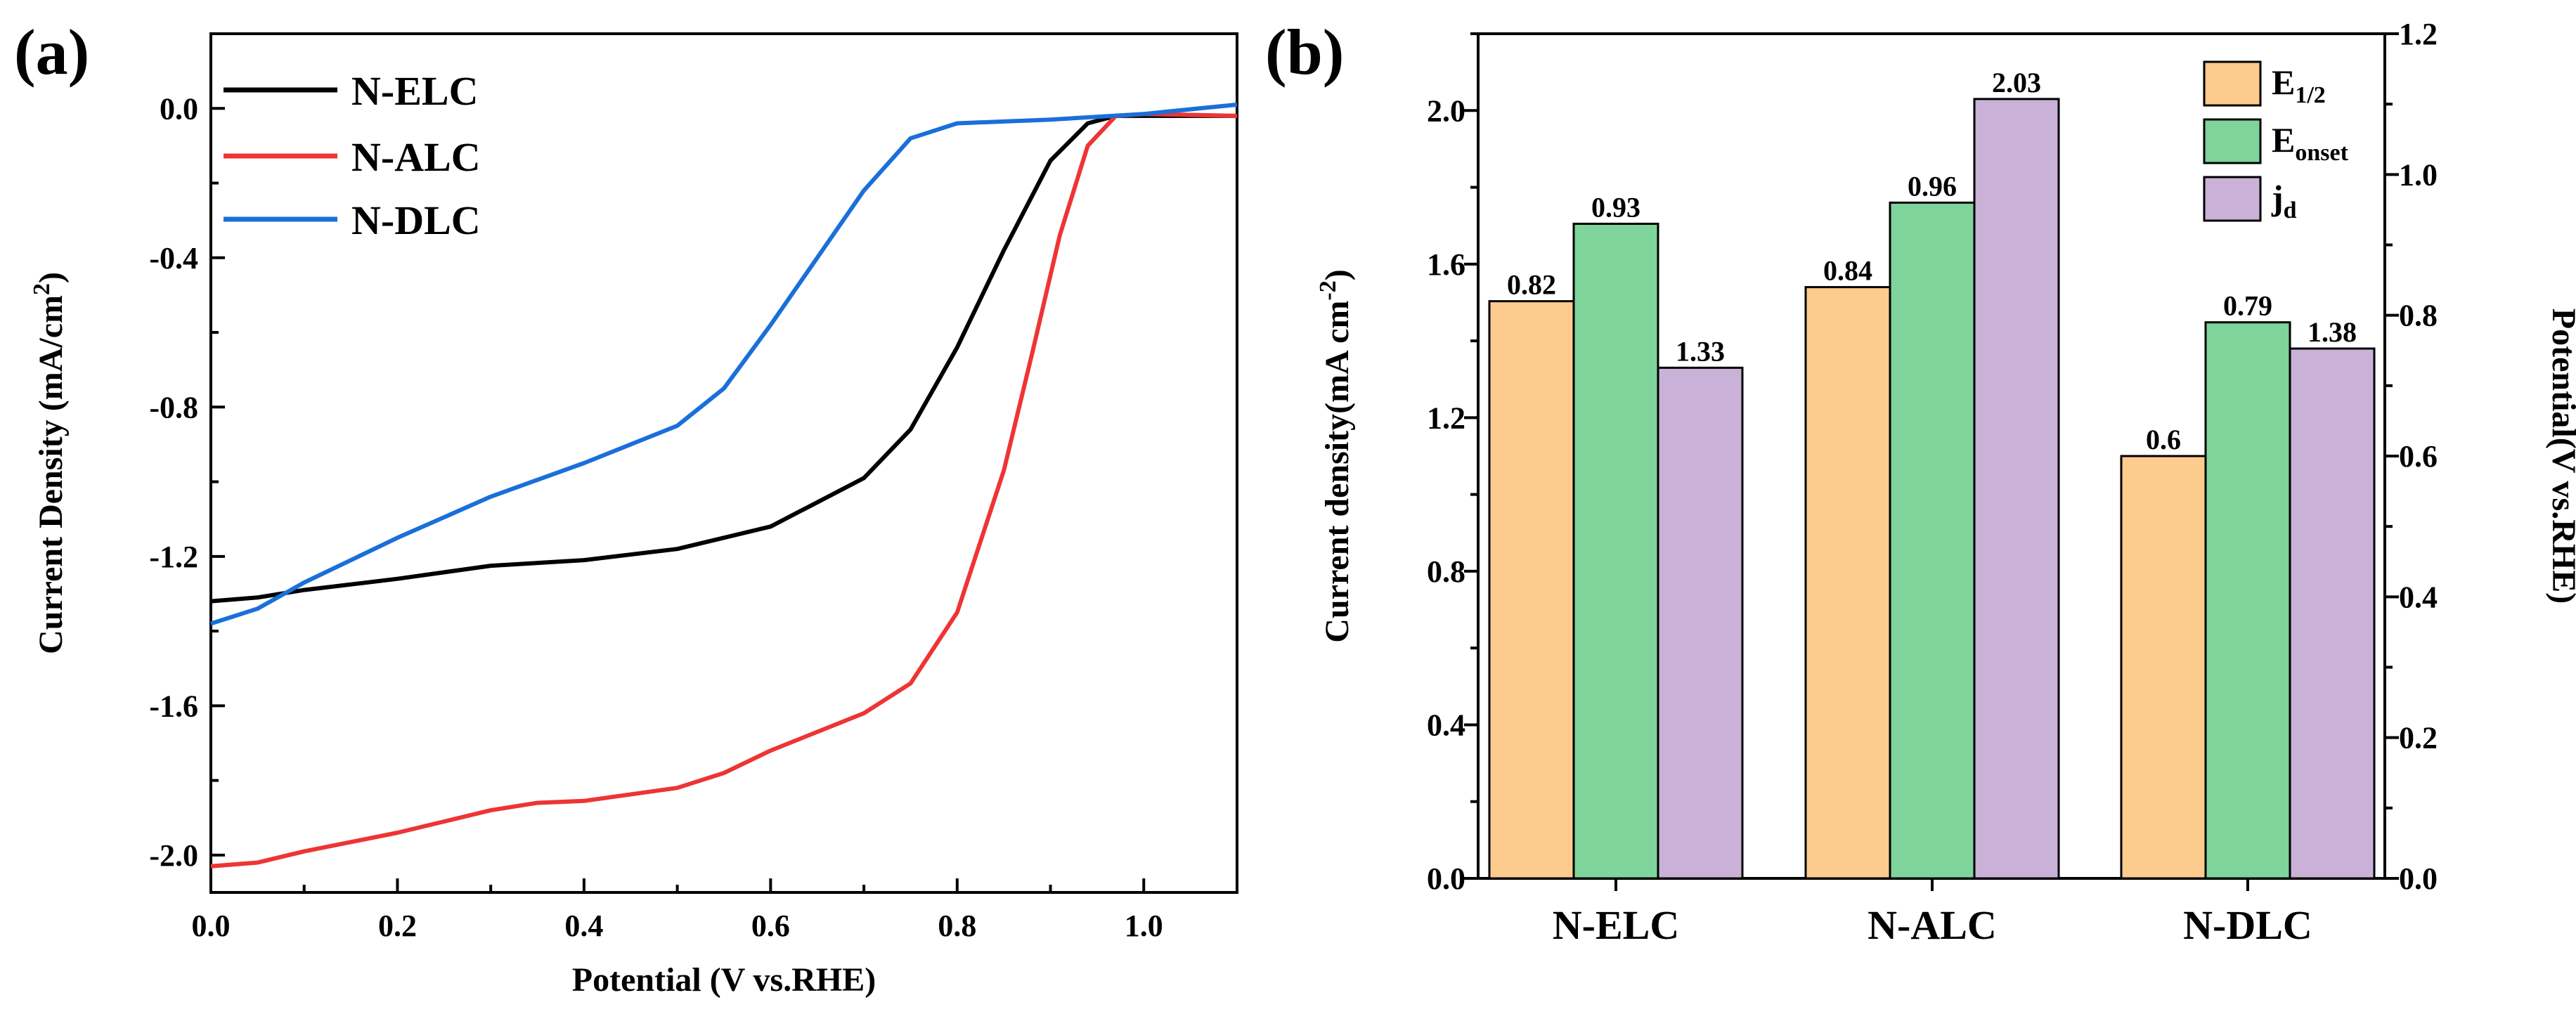  What do you see at coordinates (2284, 140) in the screenshot?
I see `legend-e-onset-main: E` at bounding box center [2284, 140].